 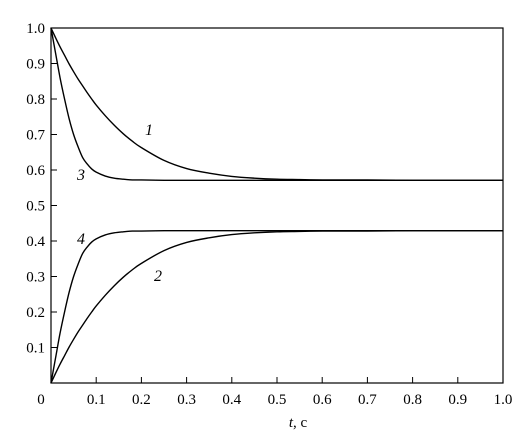 I want to click on y-tick-label: 0.4, so click(x=35, y=242).